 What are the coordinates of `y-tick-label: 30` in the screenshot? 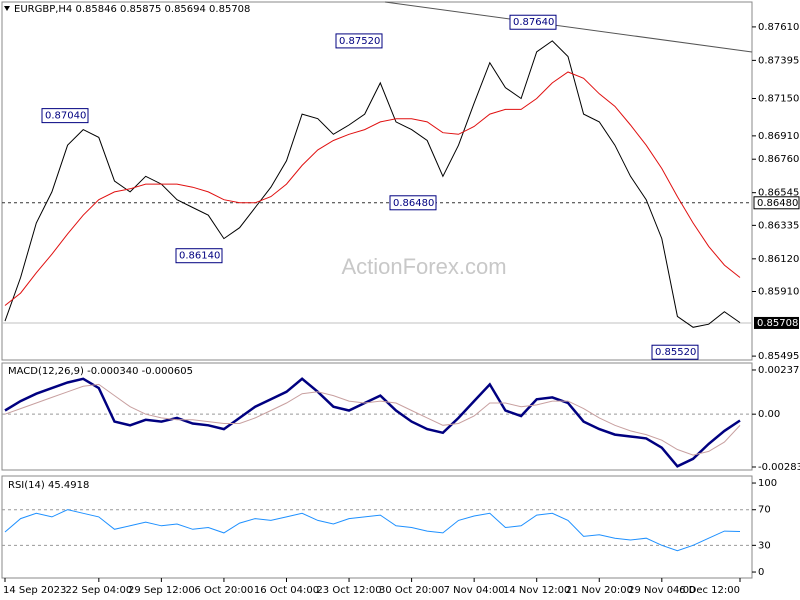 It's located at (764, 545).